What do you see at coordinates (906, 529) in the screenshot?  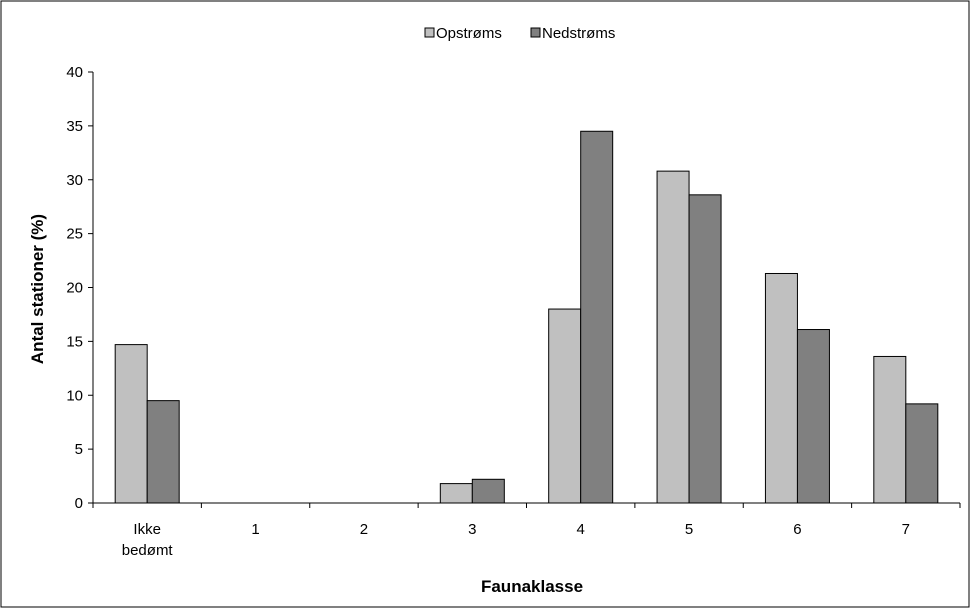 I see `x-tick-label: 7` at bounding box center [906, 529].